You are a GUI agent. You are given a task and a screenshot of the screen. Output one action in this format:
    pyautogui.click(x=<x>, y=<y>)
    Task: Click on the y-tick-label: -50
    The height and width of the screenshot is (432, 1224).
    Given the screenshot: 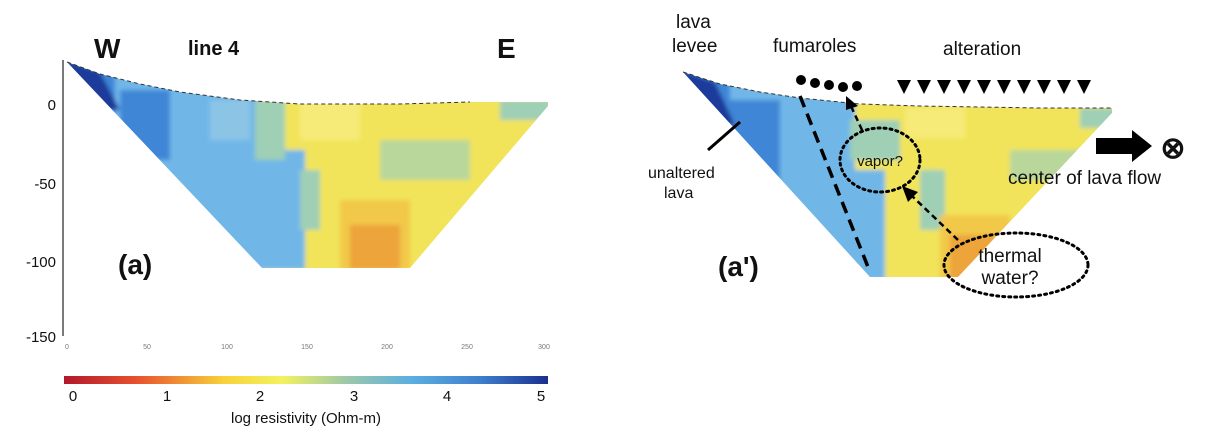 What is the action you would take?
    pyautogui.click(x=45, y=184)
    